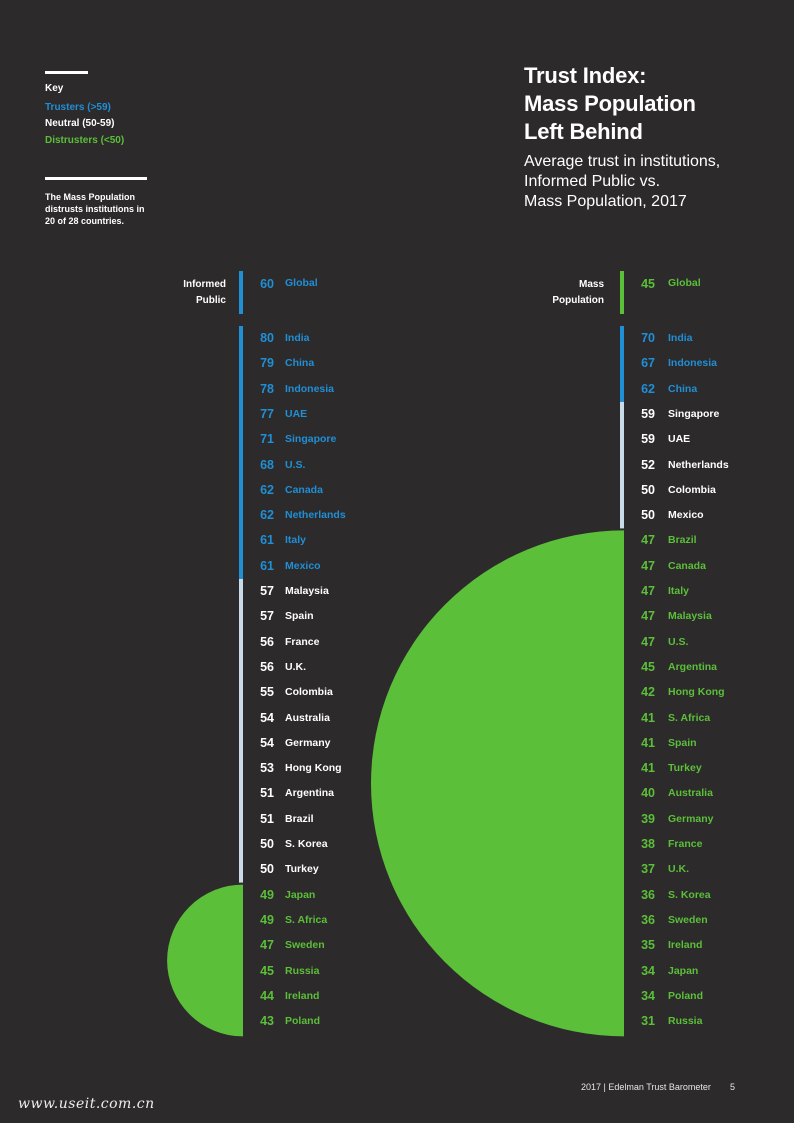 The height and width of the screenshot is (1123, 794). Describe the element at coordinates (267, 363) in the screenshot. I see `informed-value: 79` at that location.